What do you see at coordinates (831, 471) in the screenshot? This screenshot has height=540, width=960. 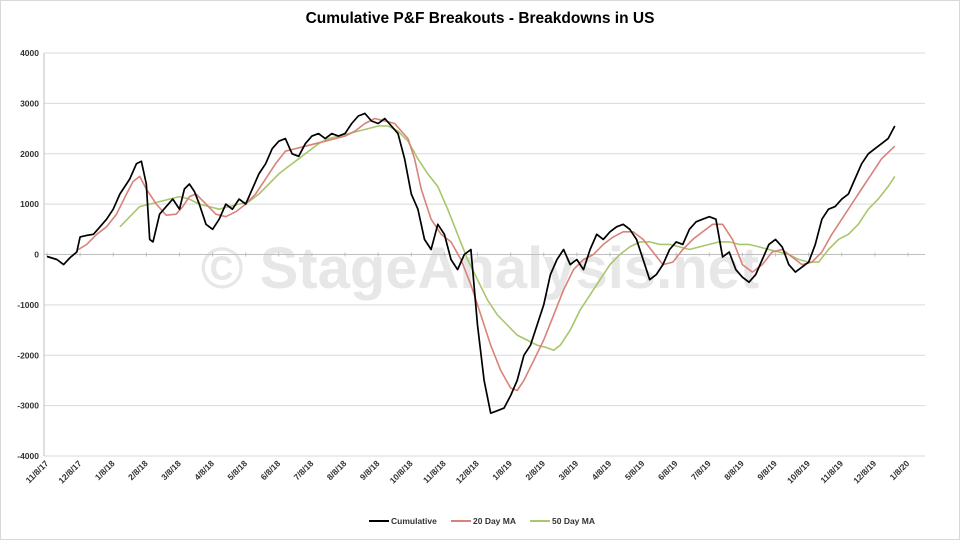 I see `x-tick-label: 11/8/19` at bounding box center [831, 471].